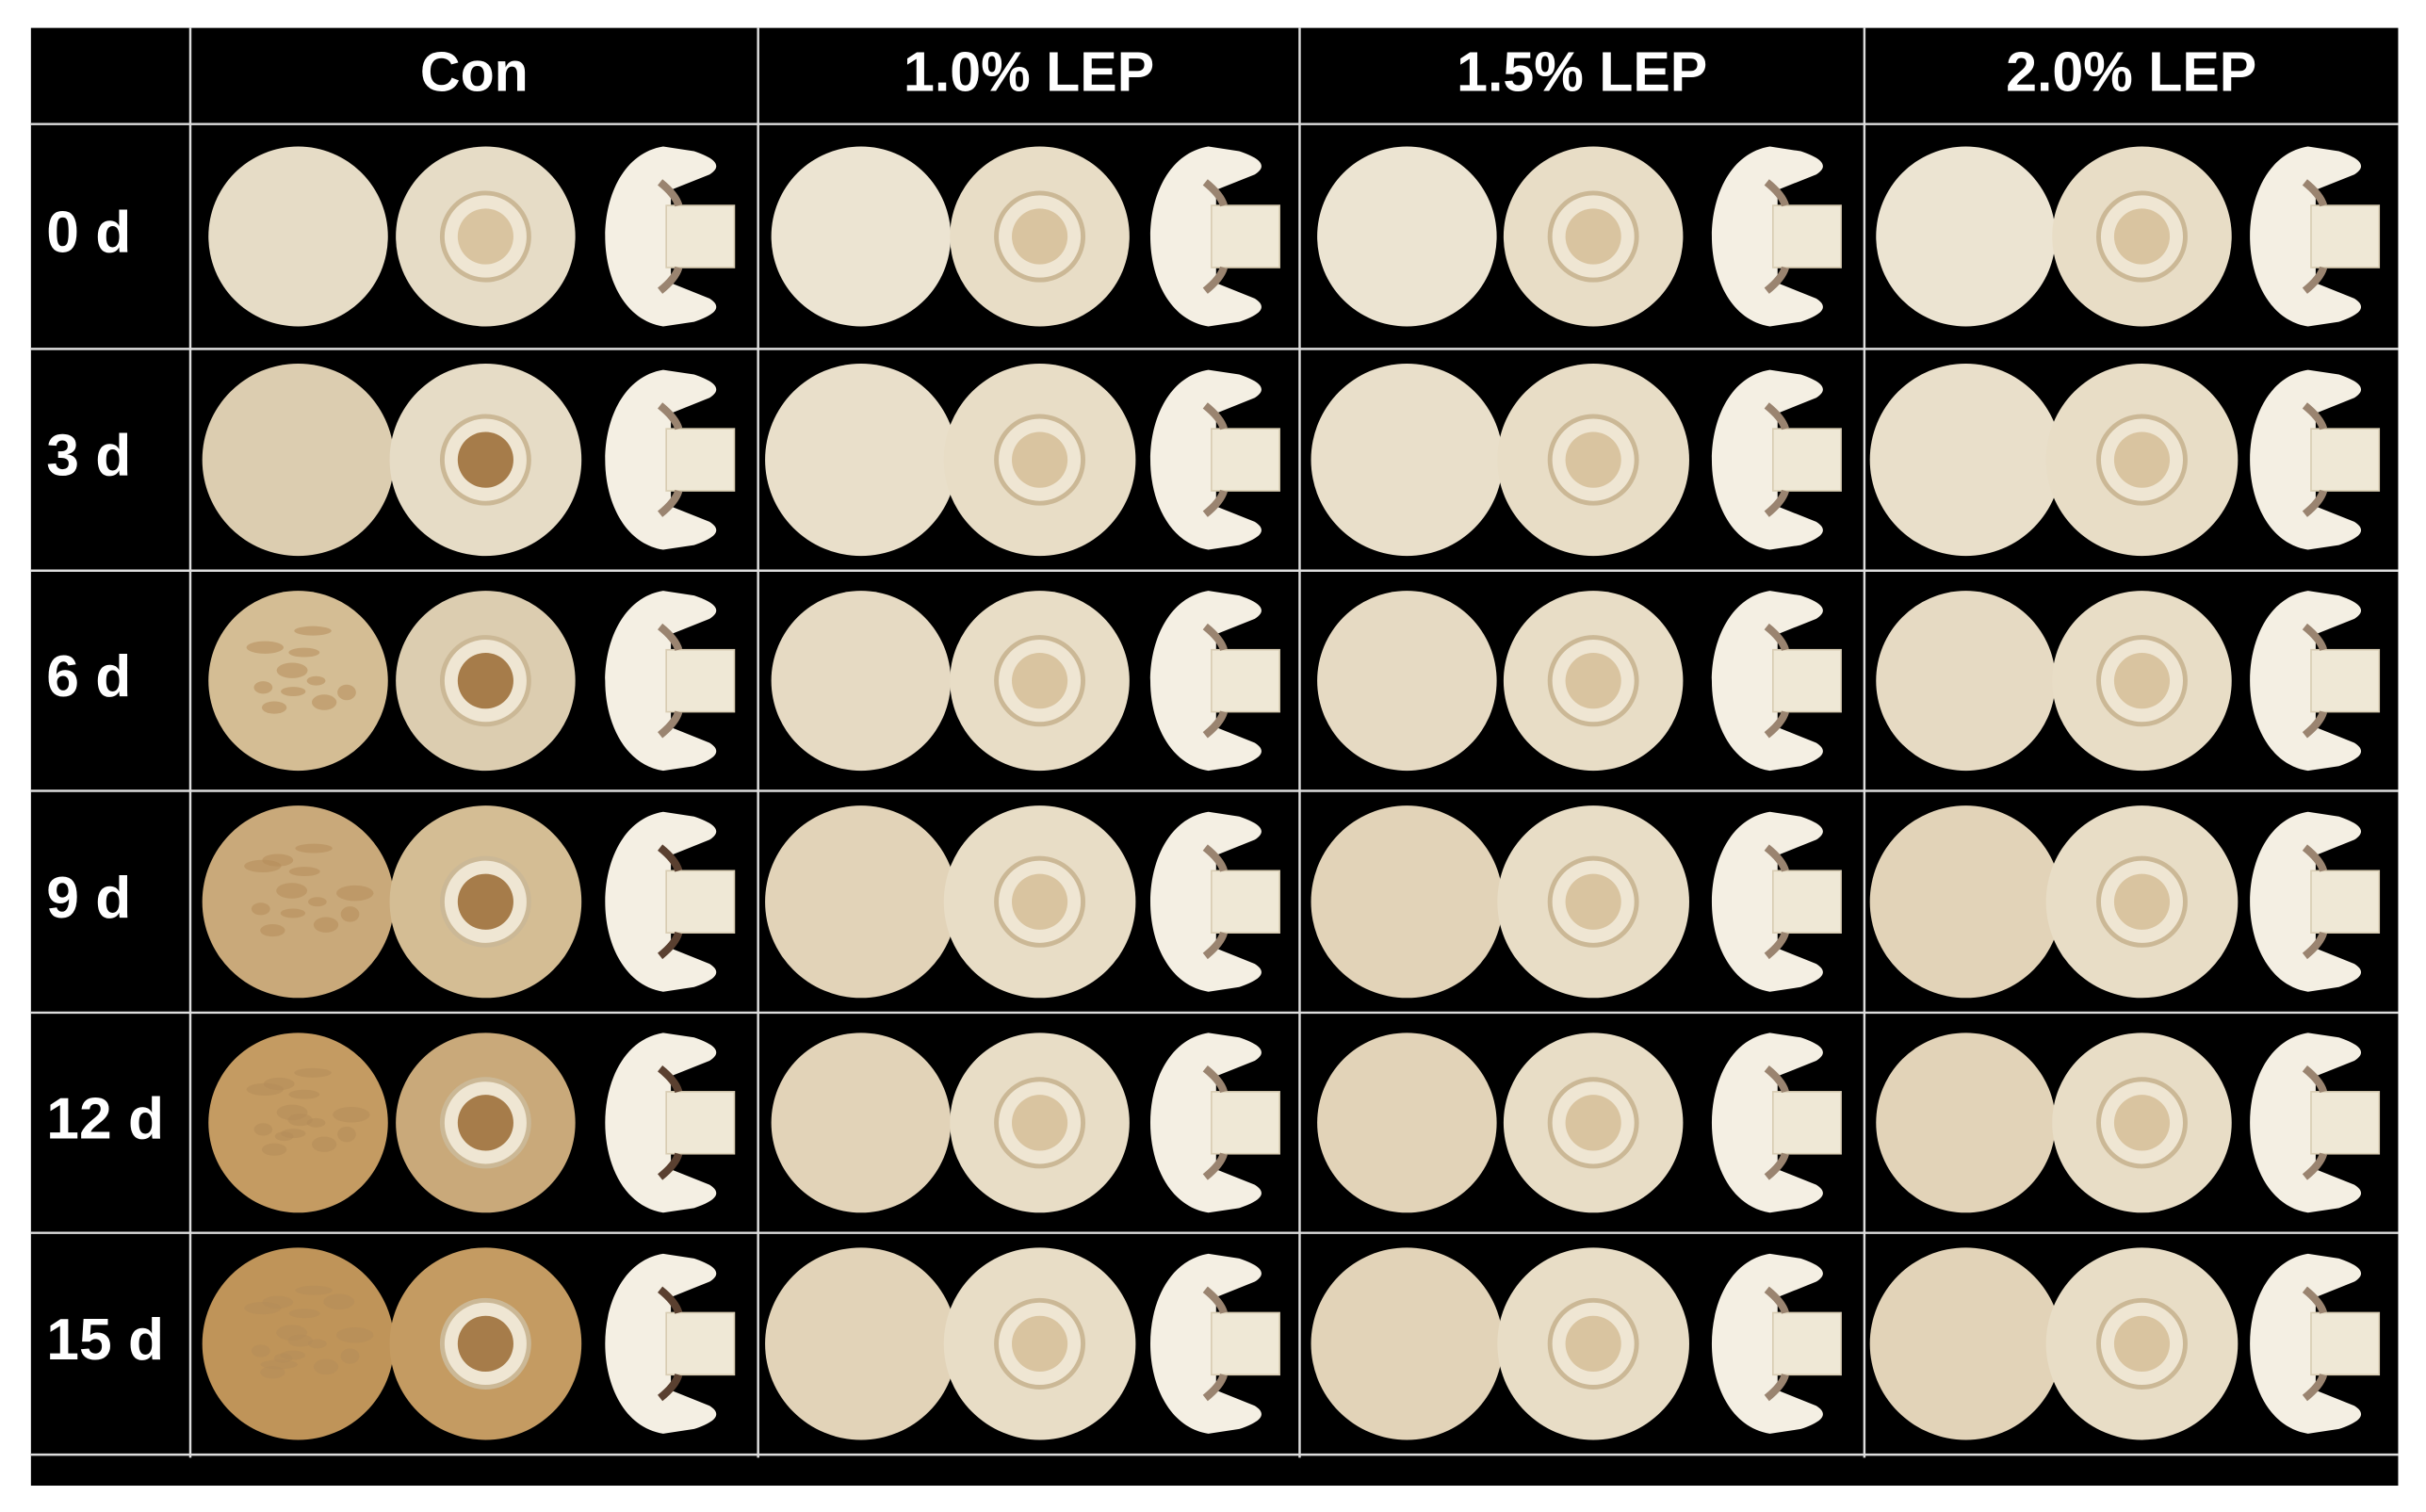  I want to click on column-header: Con, so click(475, 71).